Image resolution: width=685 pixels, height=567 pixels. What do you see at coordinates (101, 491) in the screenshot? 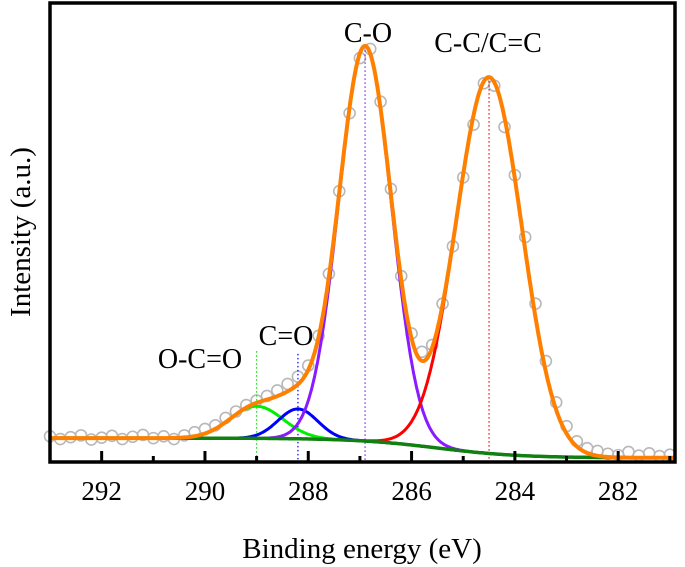
I see `x-tick-label: 292` at bounding box center [101, 491].